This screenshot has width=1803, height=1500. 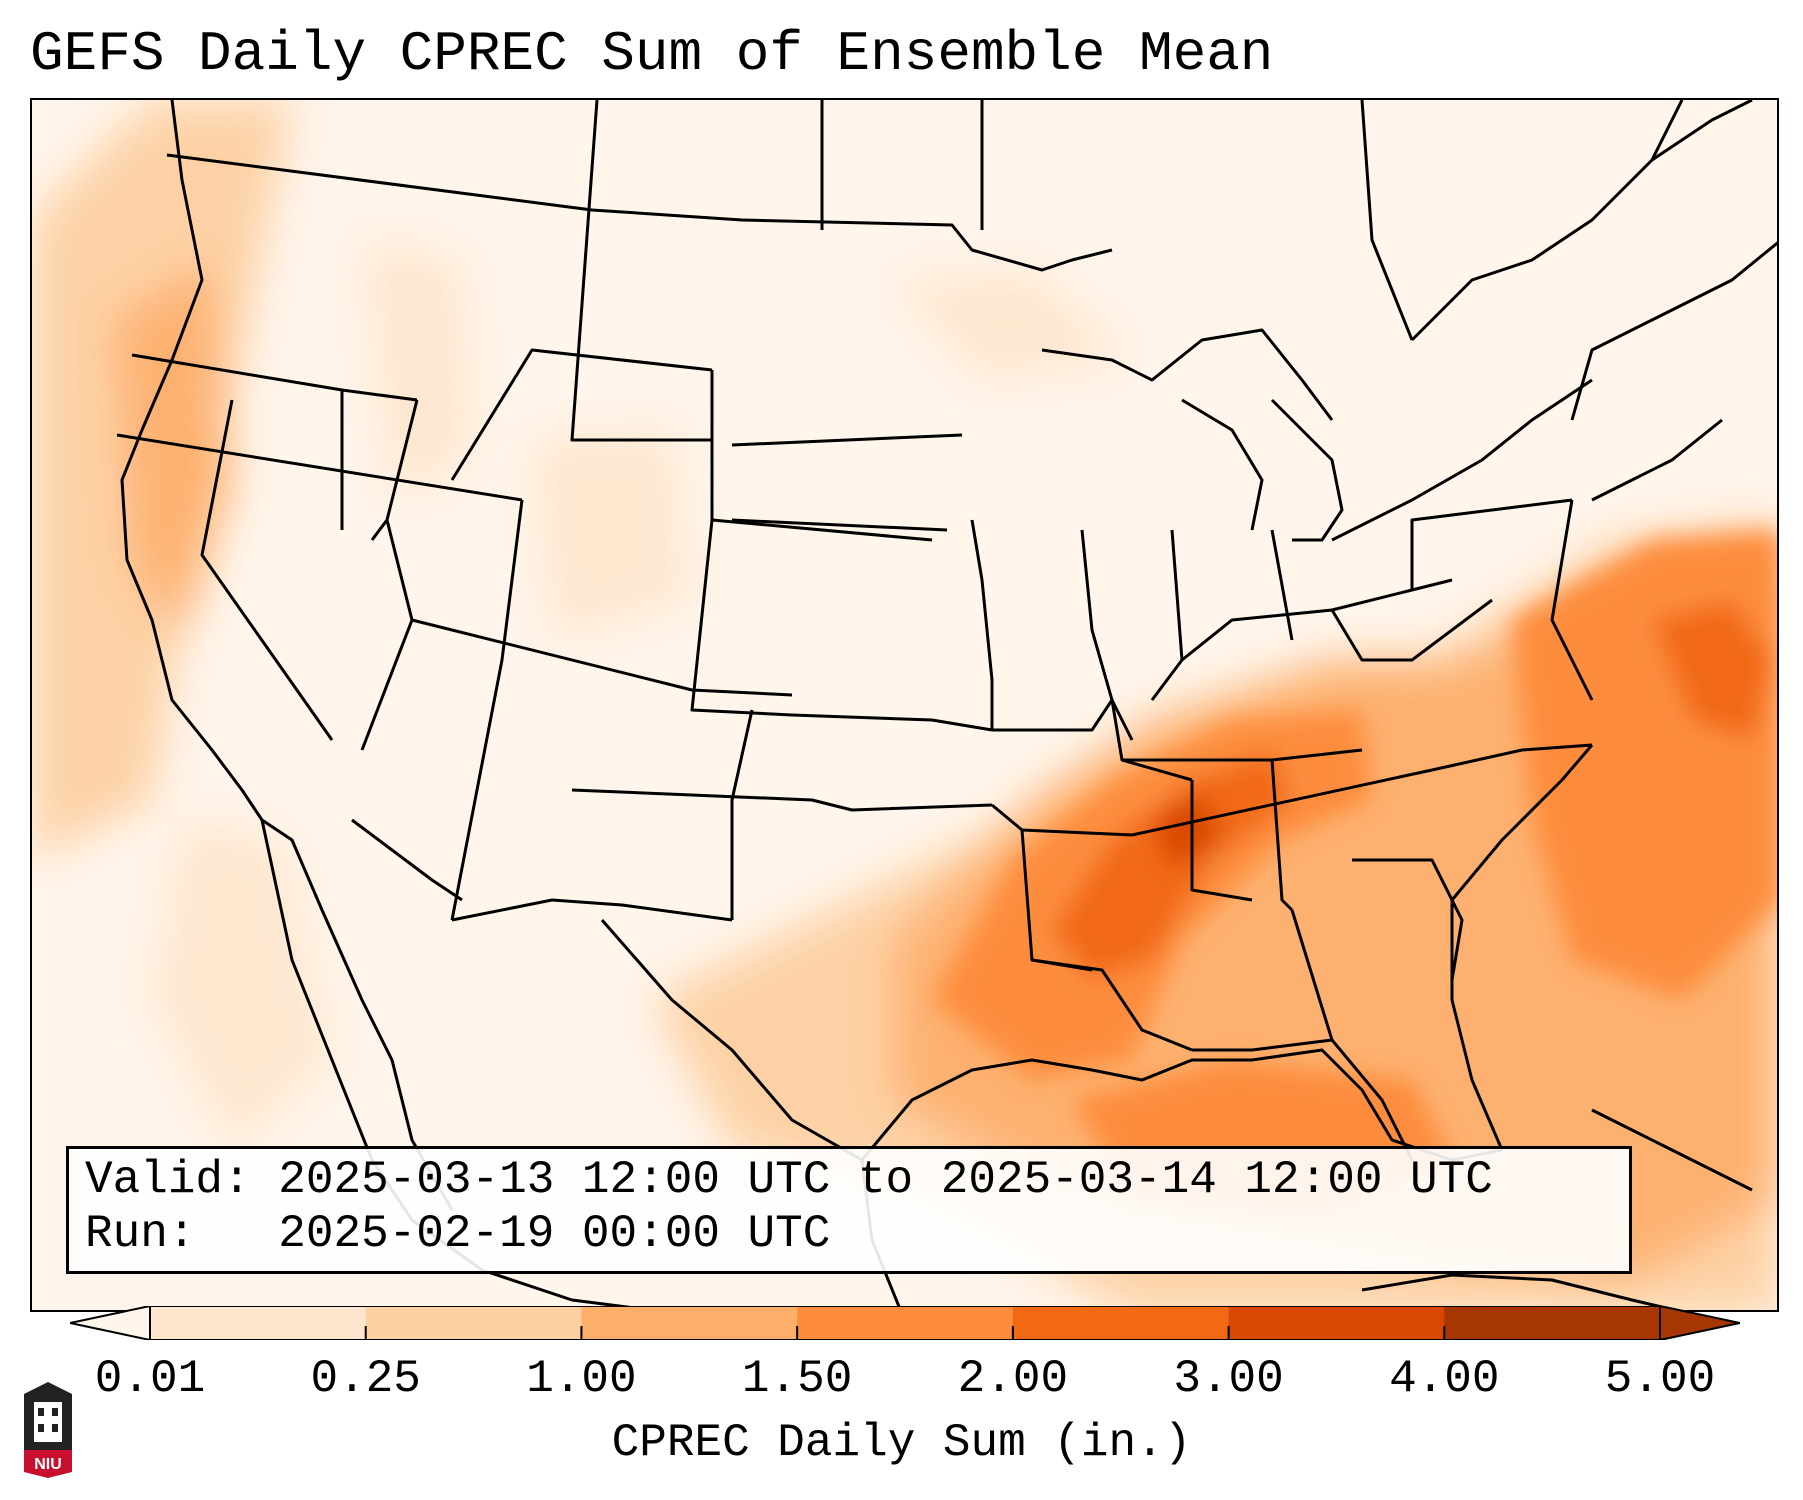 I want to click on colorbar, so click(x=905, y=1323).